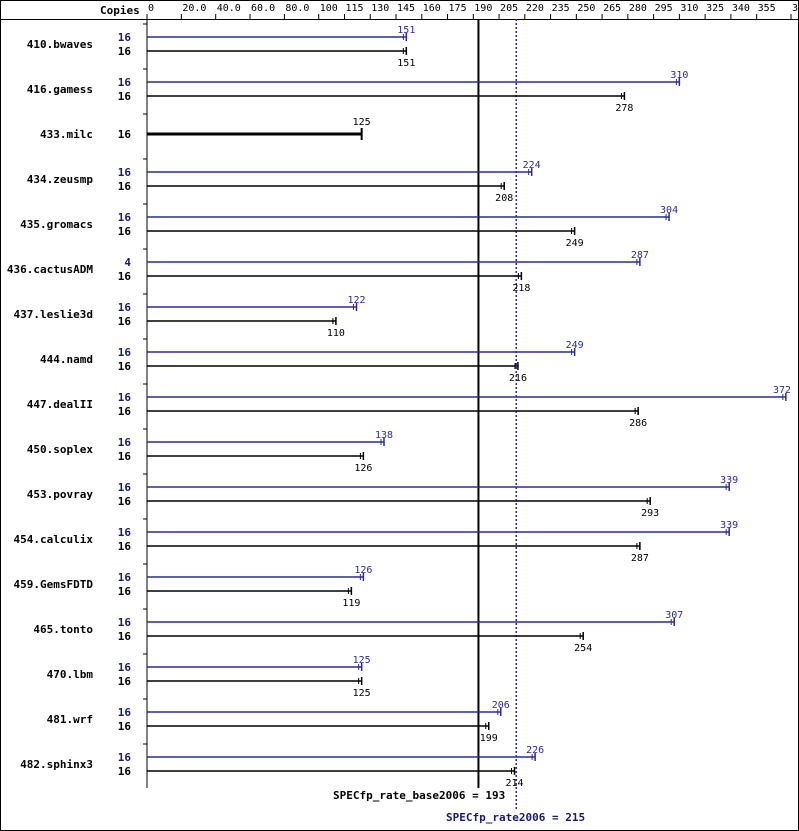 The width and height of the screenshot is (799, 831). What do you see at coordinates (354, 8) in the screenshot?
I see `axis-tick-label: 115` at bounding box center [354, 8].